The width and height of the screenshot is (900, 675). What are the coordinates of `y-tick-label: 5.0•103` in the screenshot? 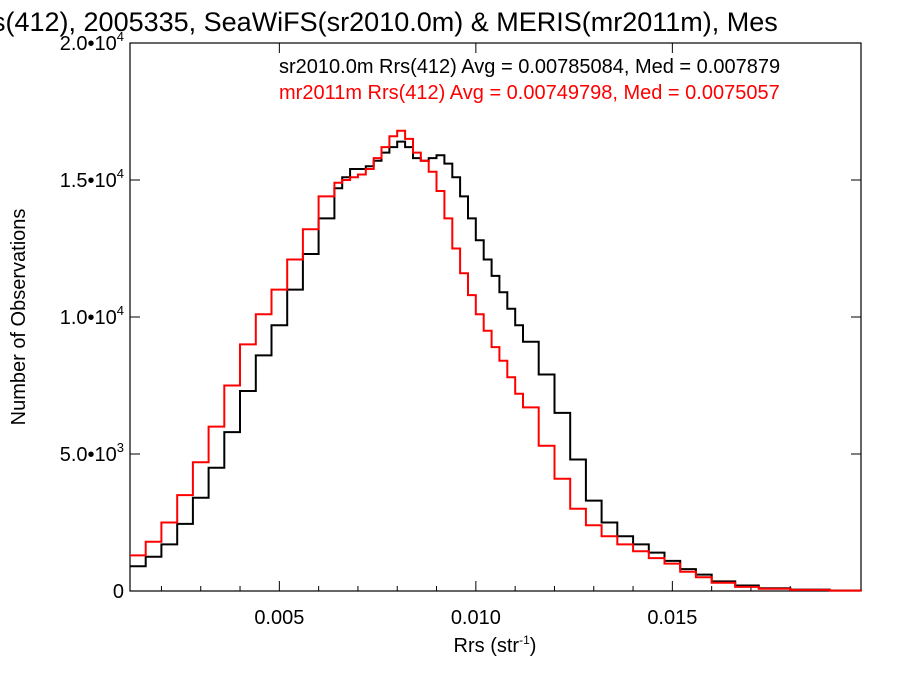 It's located at (92, 453).